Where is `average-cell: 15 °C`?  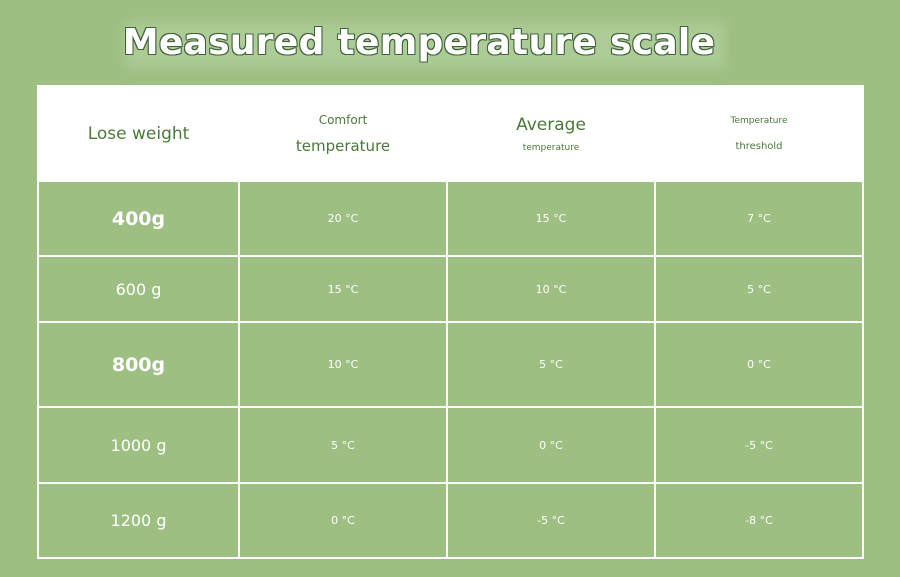
average-cell: 15 °C is located at coordinates (551, 218).